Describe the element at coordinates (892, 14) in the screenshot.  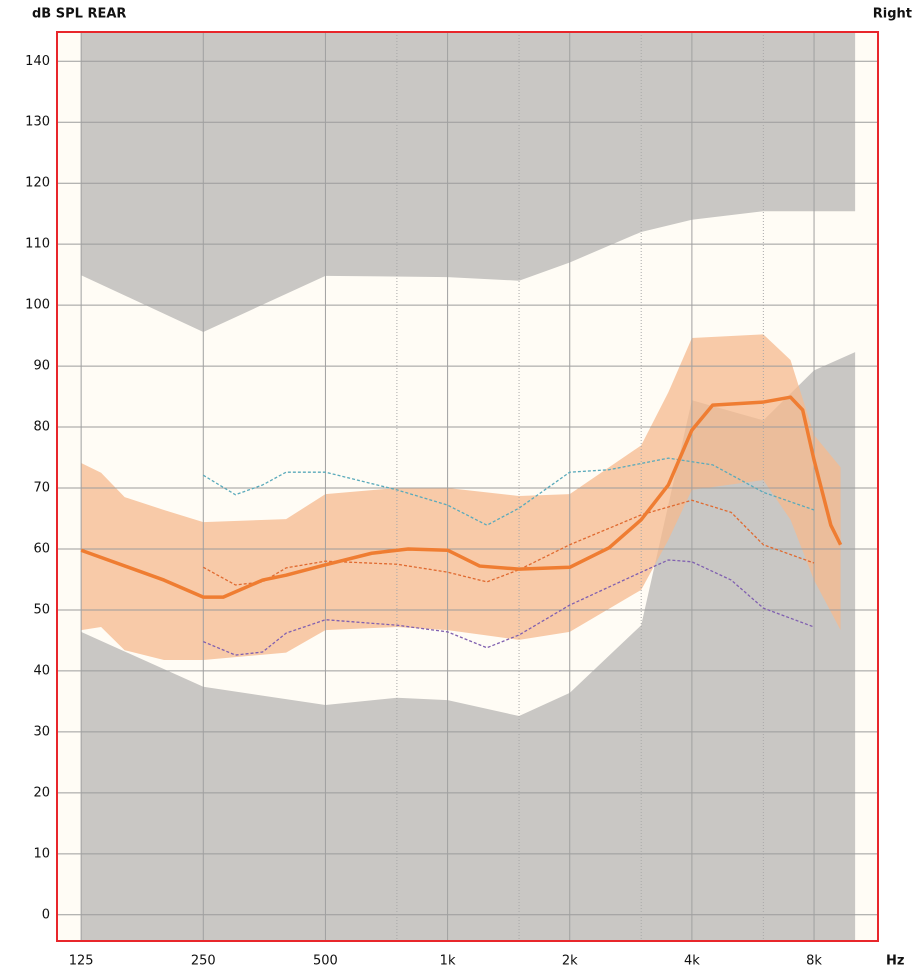
I see `chart-subtitle: Right` at that location.